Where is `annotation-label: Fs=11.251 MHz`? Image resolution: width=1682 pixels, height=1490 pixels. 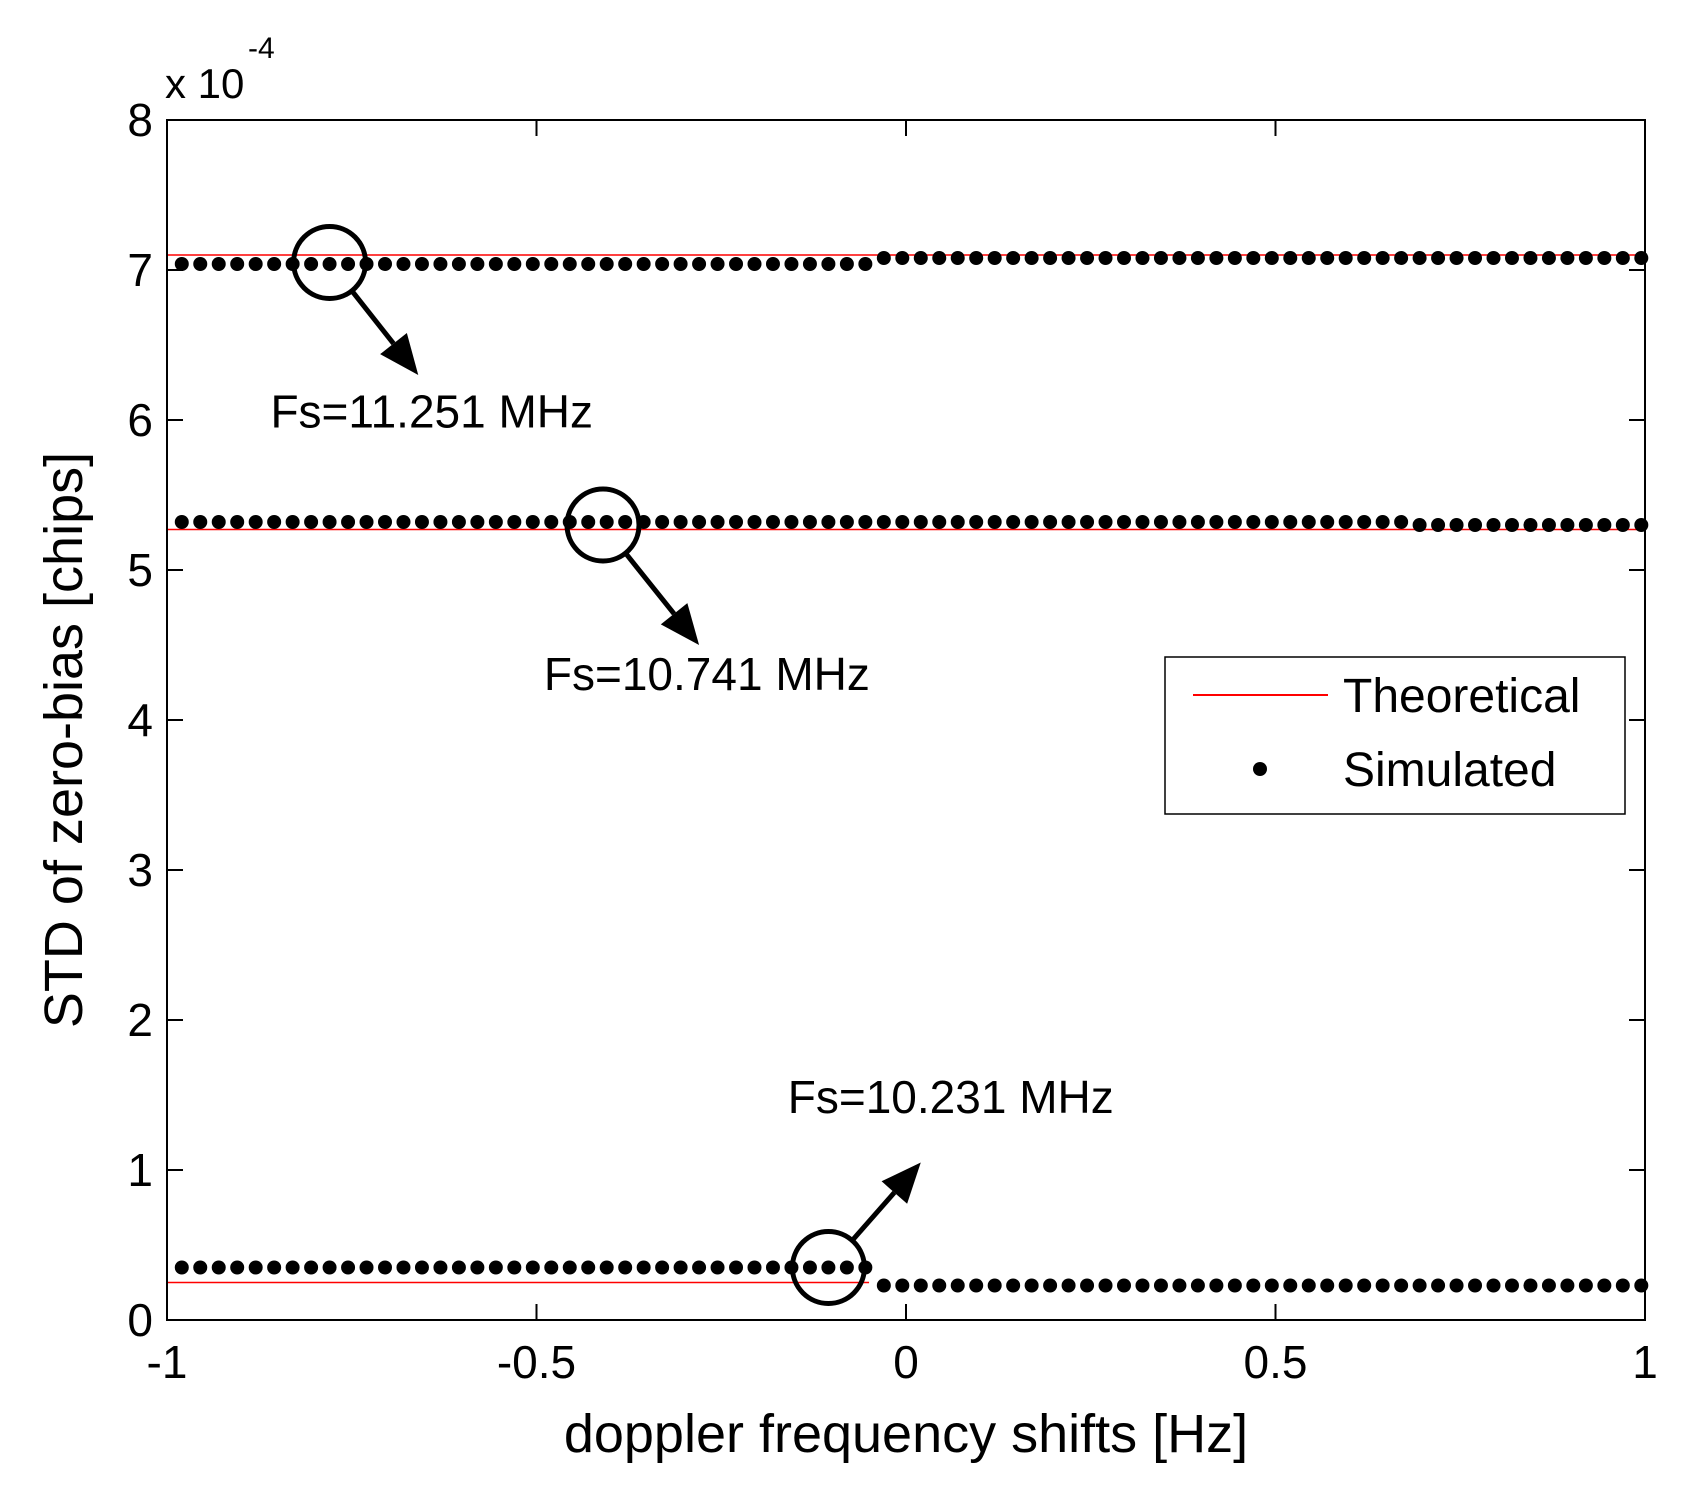
annotation-label: Fs=11.251 MHz is located at coordinates (431, 412).